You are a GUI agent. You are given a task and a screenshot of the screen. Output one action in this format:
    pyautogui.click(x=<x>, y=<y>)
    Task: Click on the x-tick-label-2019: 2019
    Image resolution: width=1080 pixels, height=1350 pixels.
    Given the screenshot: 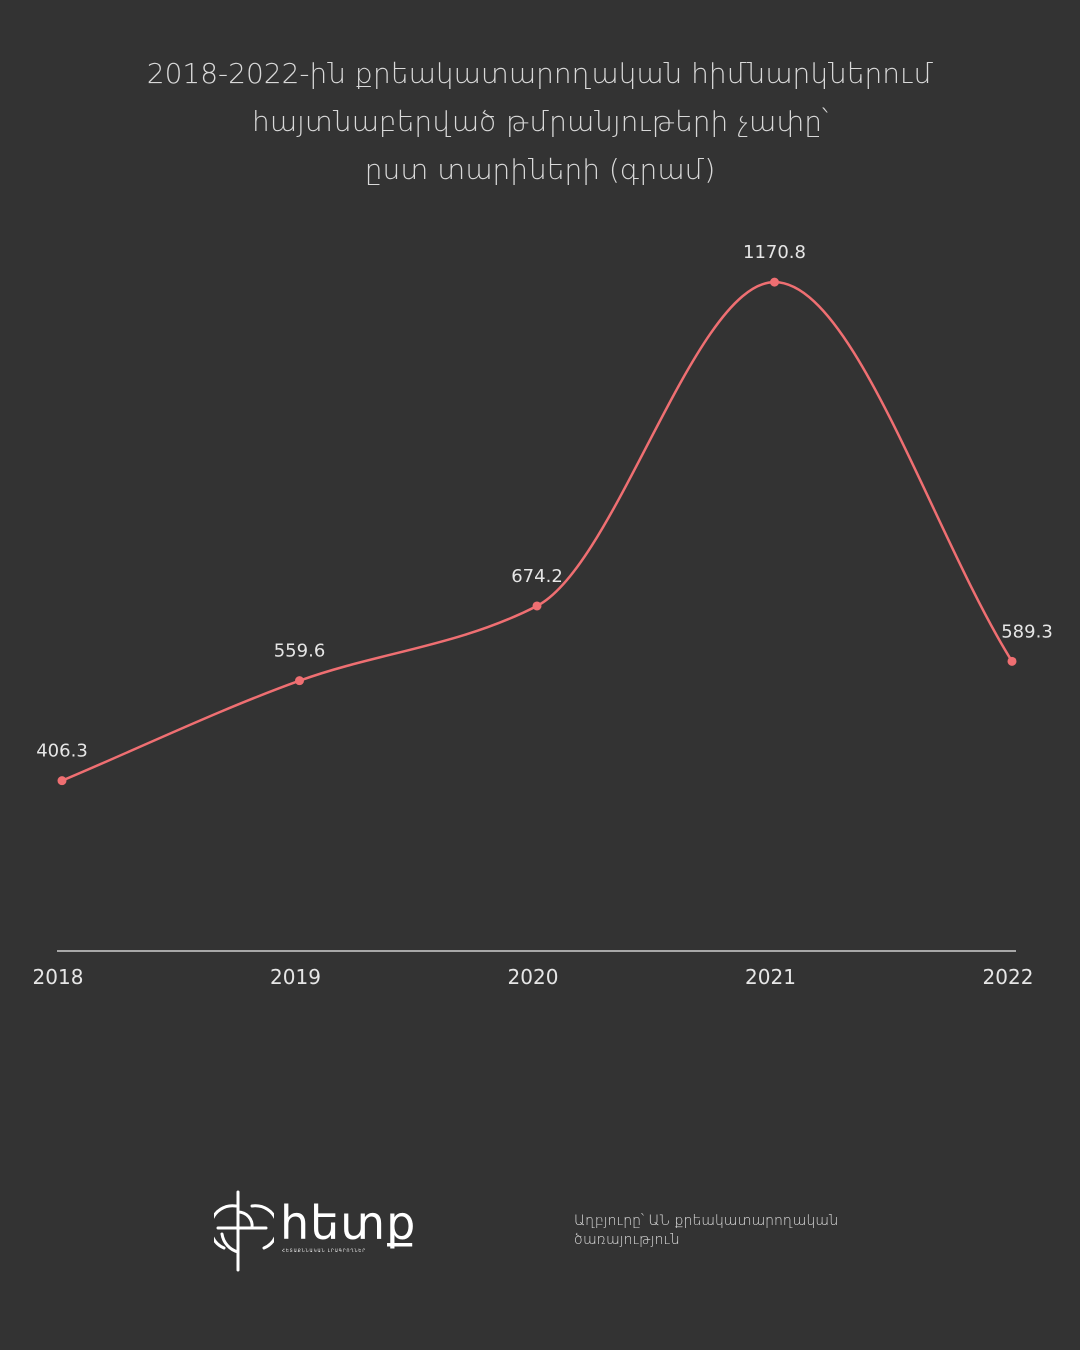 What is the action you would take?
    pyautogui.click(x=295, y=977)
    